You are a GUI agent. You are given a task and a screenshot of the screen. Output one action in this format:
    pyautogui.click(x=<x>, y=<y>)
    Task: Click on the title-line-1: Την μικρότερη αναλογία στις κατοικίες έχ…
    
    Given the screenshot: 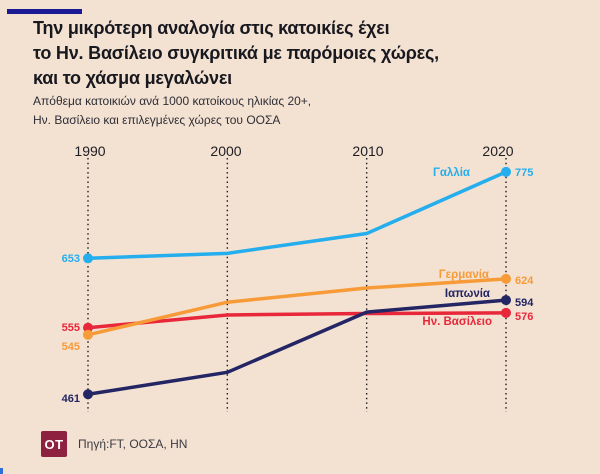 What is the action you would take?
    pyautogui.click(x=211, y=28)
    